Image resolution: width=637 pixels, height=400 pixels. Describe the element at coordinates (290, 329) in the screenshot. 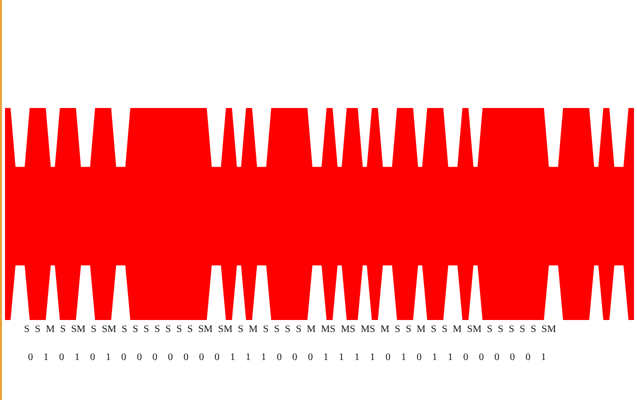

I see `text: S S M S SM S SM S S S S S S S SM SM S M S S S S M MS MS MS M S S M S S M SM S S S S S SM` at that location.